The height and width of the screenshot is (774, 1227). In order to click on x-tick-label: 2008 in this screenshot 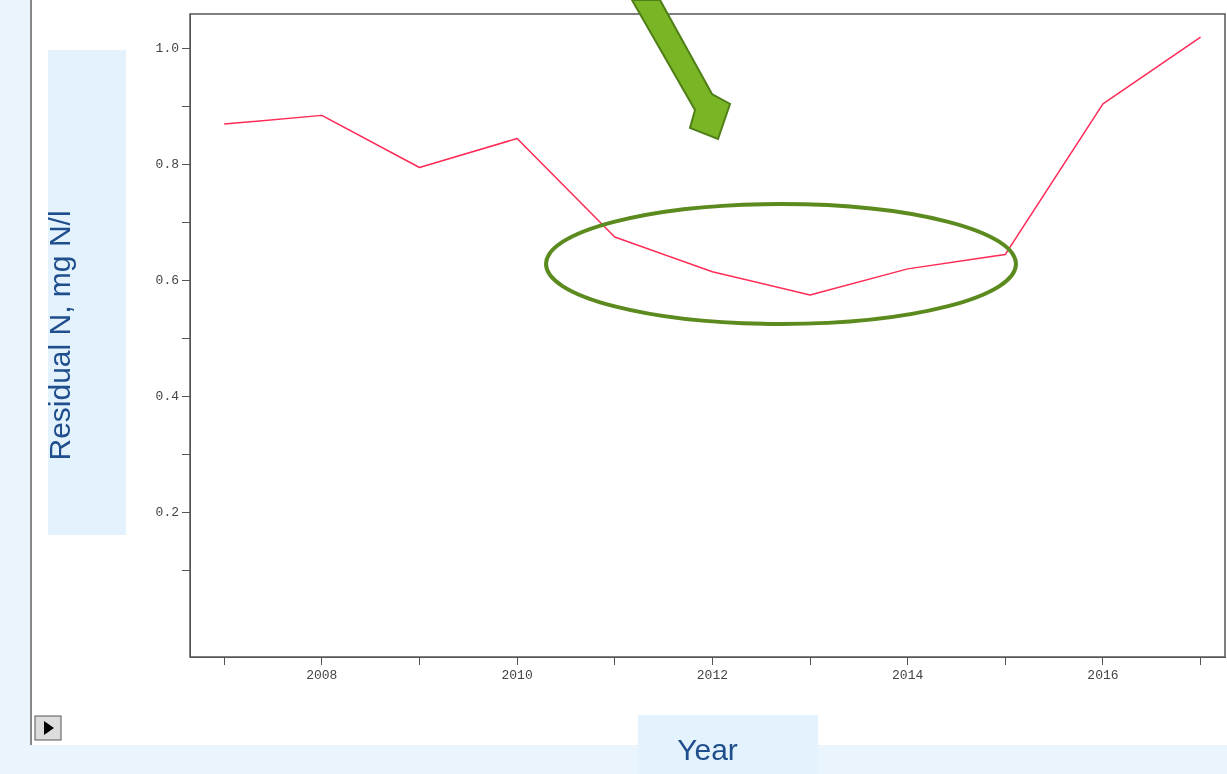, I will do `click(322, 676)`.